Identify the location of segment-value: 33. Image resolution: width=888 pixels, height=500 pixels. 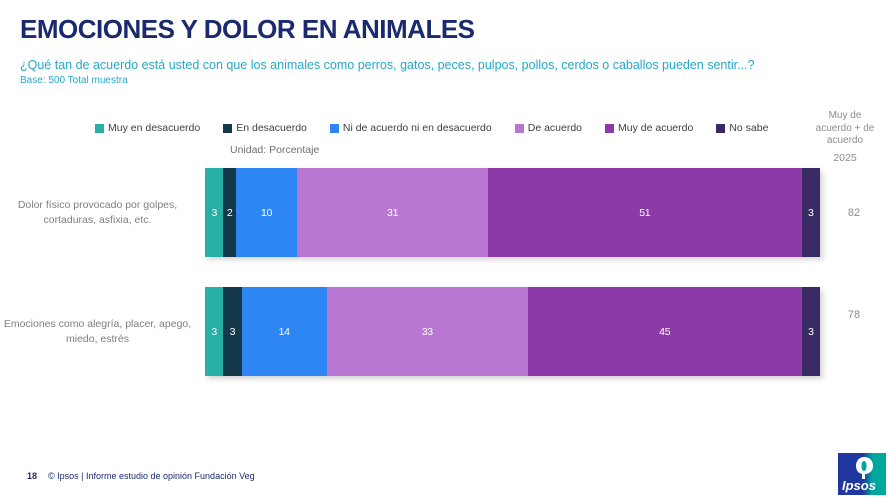
(427, 331).